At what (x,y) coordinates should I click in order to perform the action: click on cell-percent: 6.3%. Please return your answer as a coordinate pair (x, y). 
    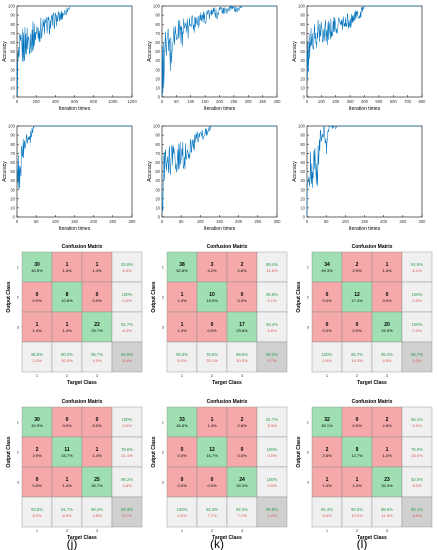
    Looking at the image, I should click on (127, 270).